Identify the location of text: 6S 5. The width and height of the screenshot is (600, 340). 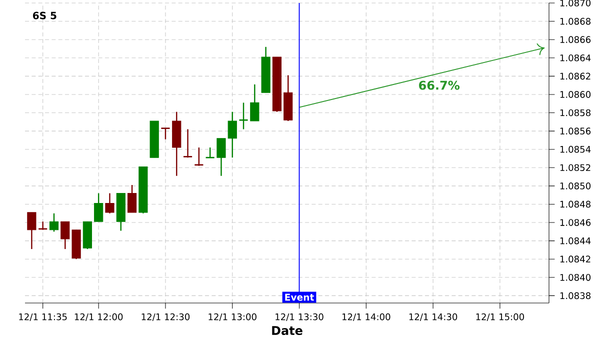
(44, 16).